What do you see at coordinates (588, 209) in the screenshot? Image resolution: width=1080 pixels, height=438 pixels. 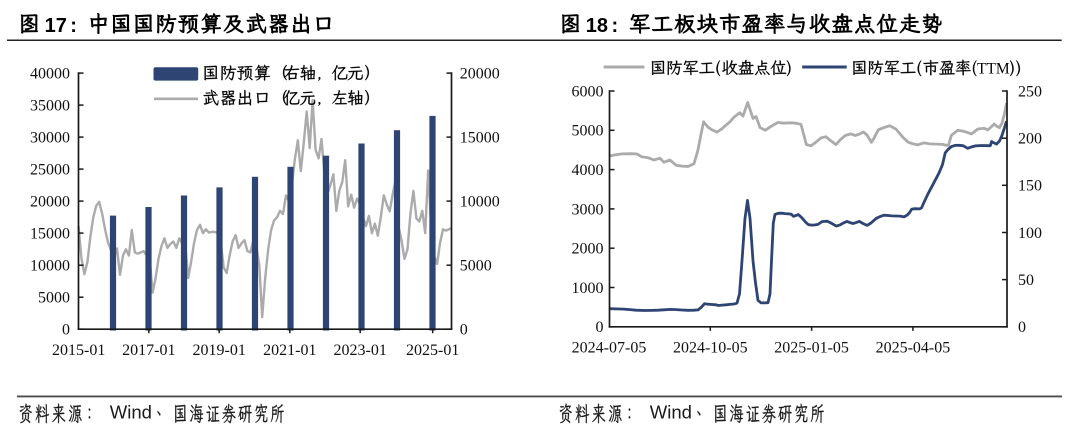 I see `svg-text: 3000` at bounding box center [588, 209].